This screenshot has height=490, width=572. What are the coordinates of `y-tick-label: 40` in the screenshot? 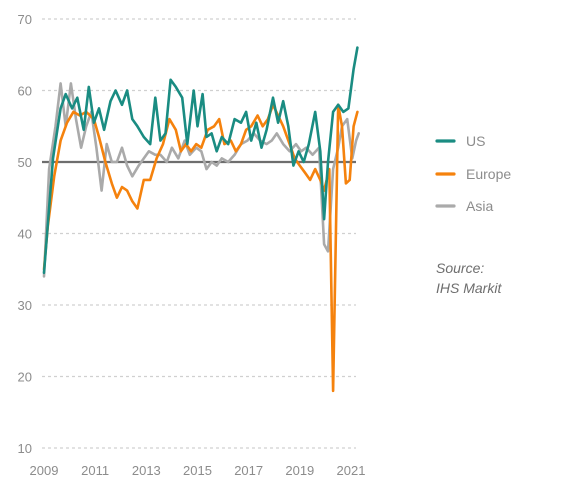 It's located at (25, 234).